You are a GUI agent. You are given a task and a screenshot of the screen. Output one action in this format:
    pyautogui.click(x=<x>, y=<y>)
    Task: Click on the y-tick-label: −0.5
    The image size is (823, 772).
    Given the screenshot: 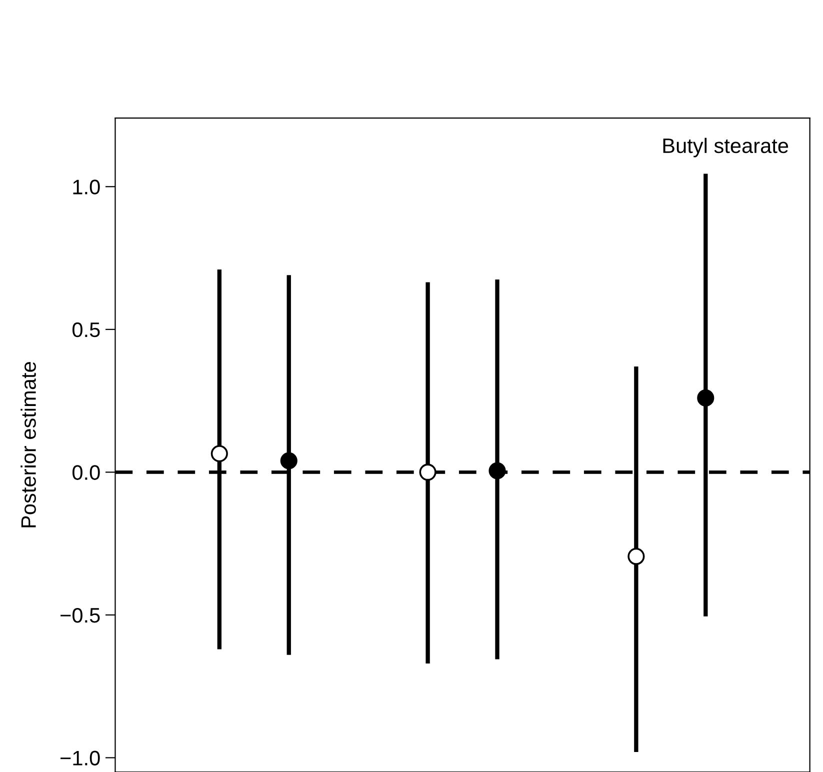 What is the action you would take?
    pyautogui.click(x=80, y=615)
    